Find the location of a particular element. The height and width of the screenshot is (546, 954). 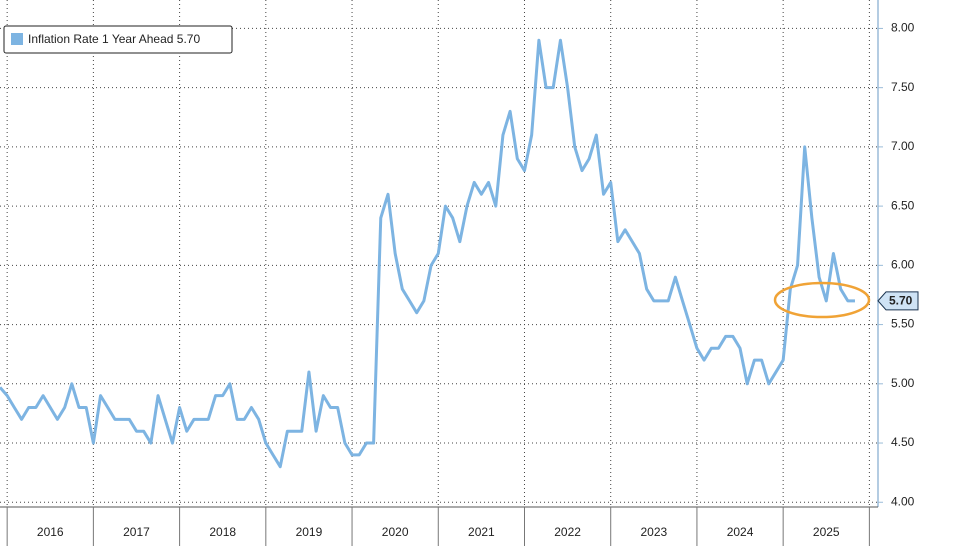

legend-series-name: Inflation Rate 1 Year Ahead is located at coordinates (100, 39).